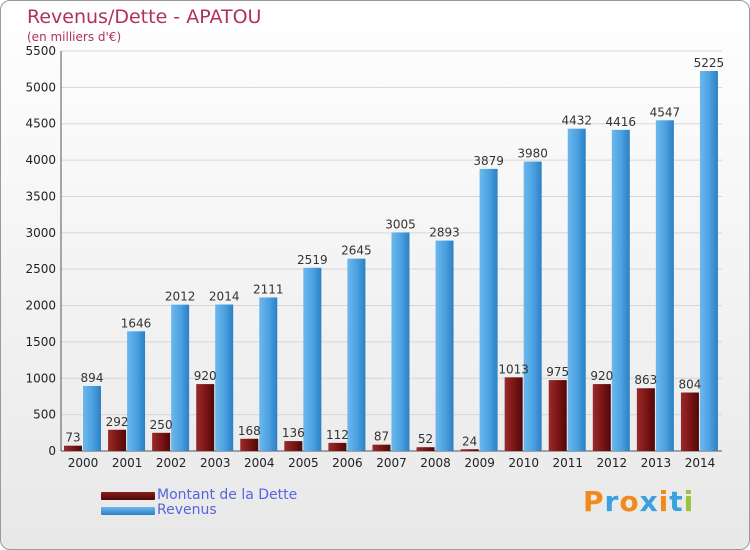  What do you see at coordinates (469, 441) in the screenshot?
I see `data-label-debt: 24` at bounding box center [469, 441].